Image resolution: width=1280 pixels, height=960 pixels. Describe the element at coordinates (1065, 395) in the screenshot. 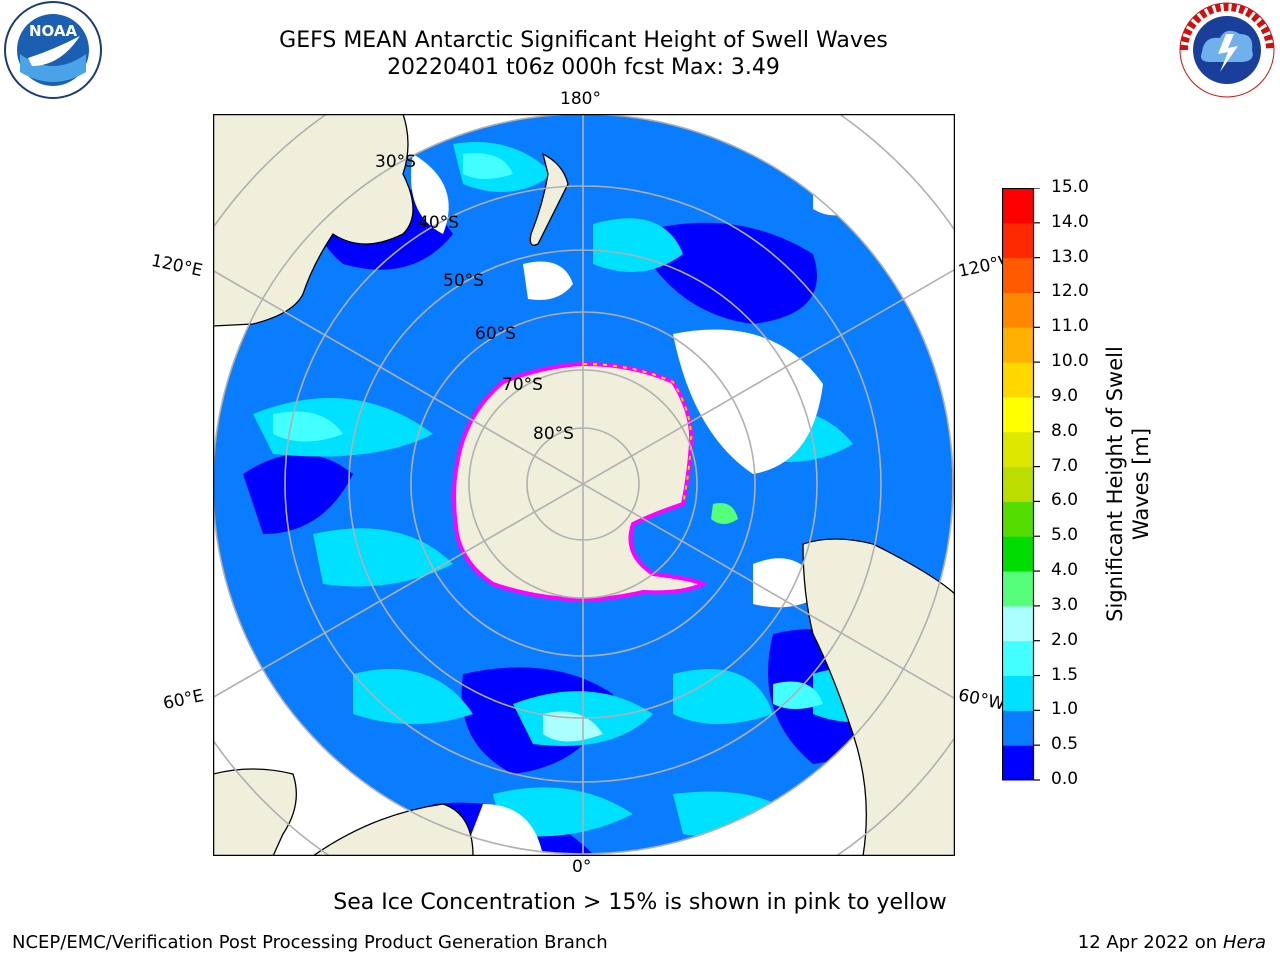

I see `colorbar-tick-label: 9.0` at that location.